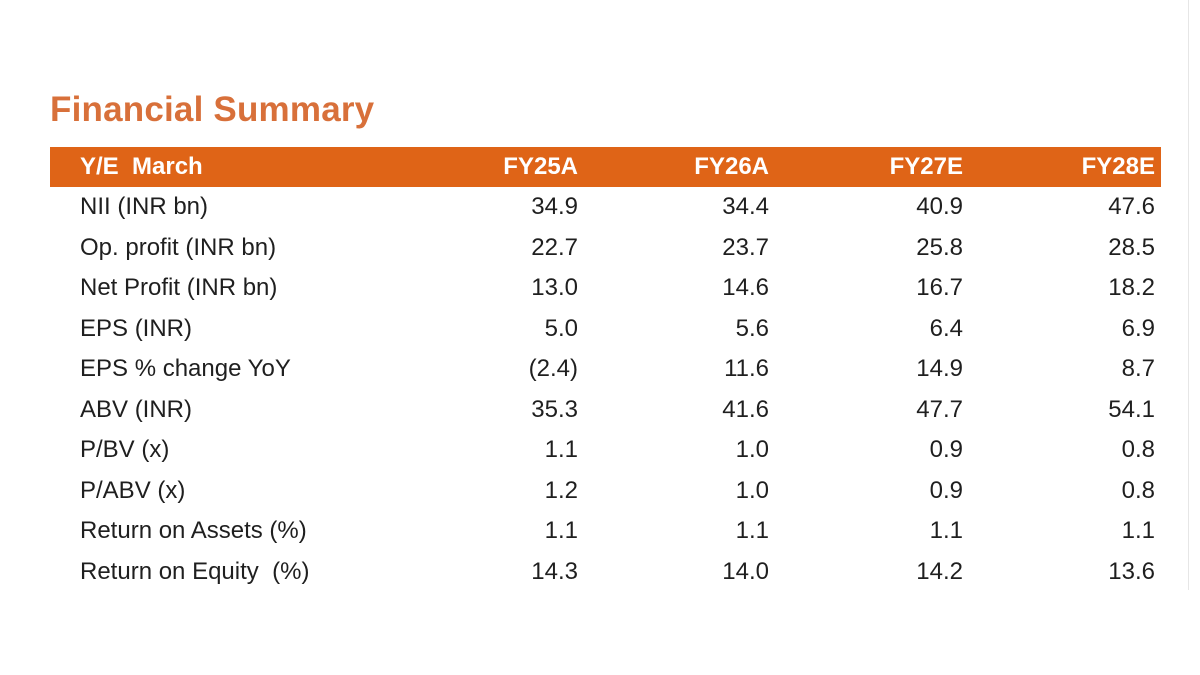 The width and height of the screenshot is (1200, 675). I want to click on table-row: Return on Assets (%) 1.1 1.1 1.1 1.1, so click(605, 531).